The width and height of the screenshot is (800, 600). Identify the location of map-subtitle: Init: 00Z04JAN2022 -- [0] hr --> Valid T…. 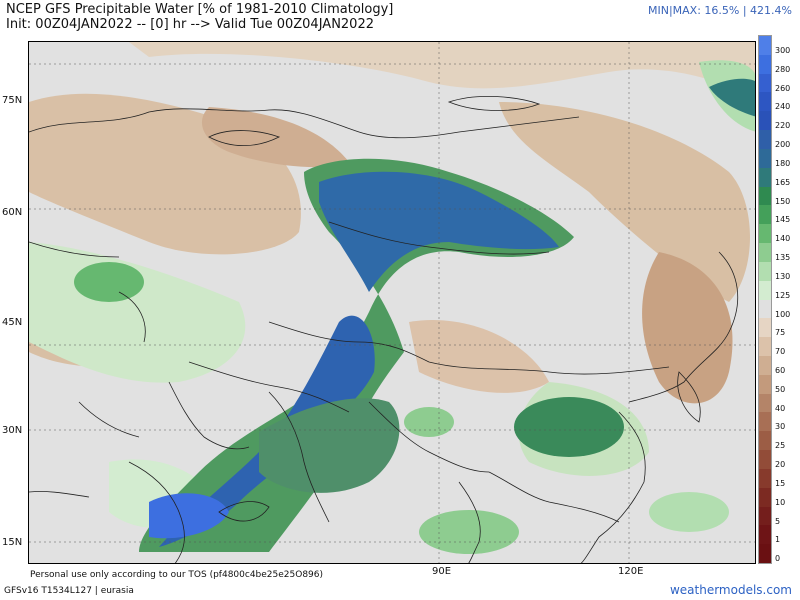
(190, 24).